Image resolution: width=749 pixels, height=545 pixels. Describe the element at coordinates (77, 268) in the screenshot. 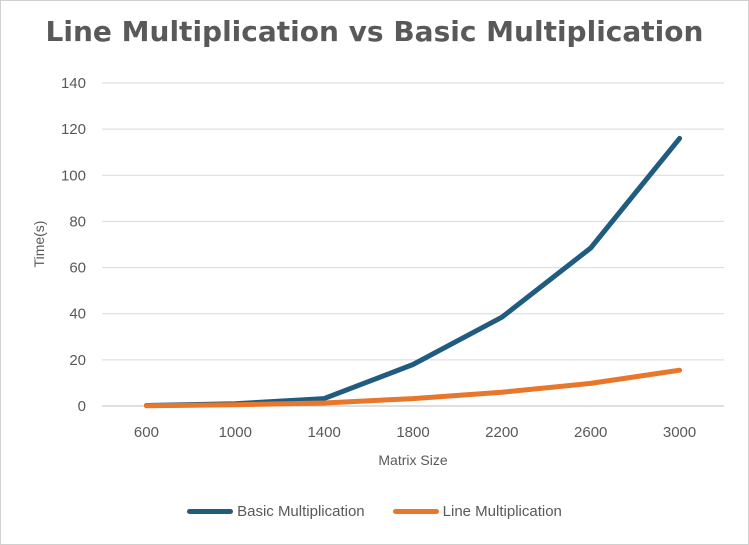

I see `y-tick-label: 60` at that location.